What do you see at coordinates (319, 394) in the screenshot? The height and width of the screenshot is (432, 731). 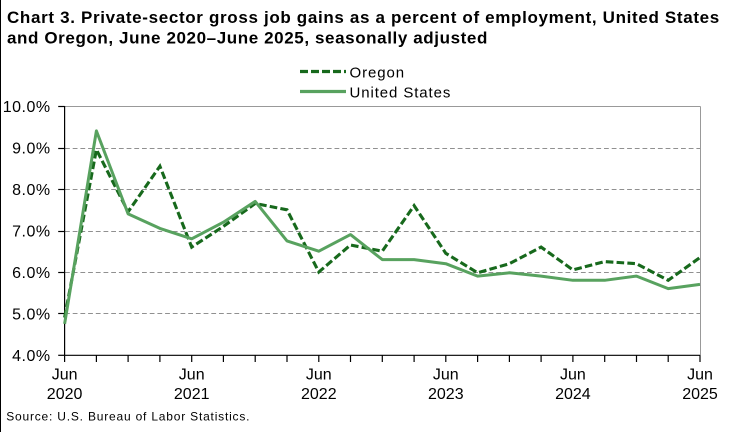 I see `svg-text: 2022` at bounding box center [319, 394].